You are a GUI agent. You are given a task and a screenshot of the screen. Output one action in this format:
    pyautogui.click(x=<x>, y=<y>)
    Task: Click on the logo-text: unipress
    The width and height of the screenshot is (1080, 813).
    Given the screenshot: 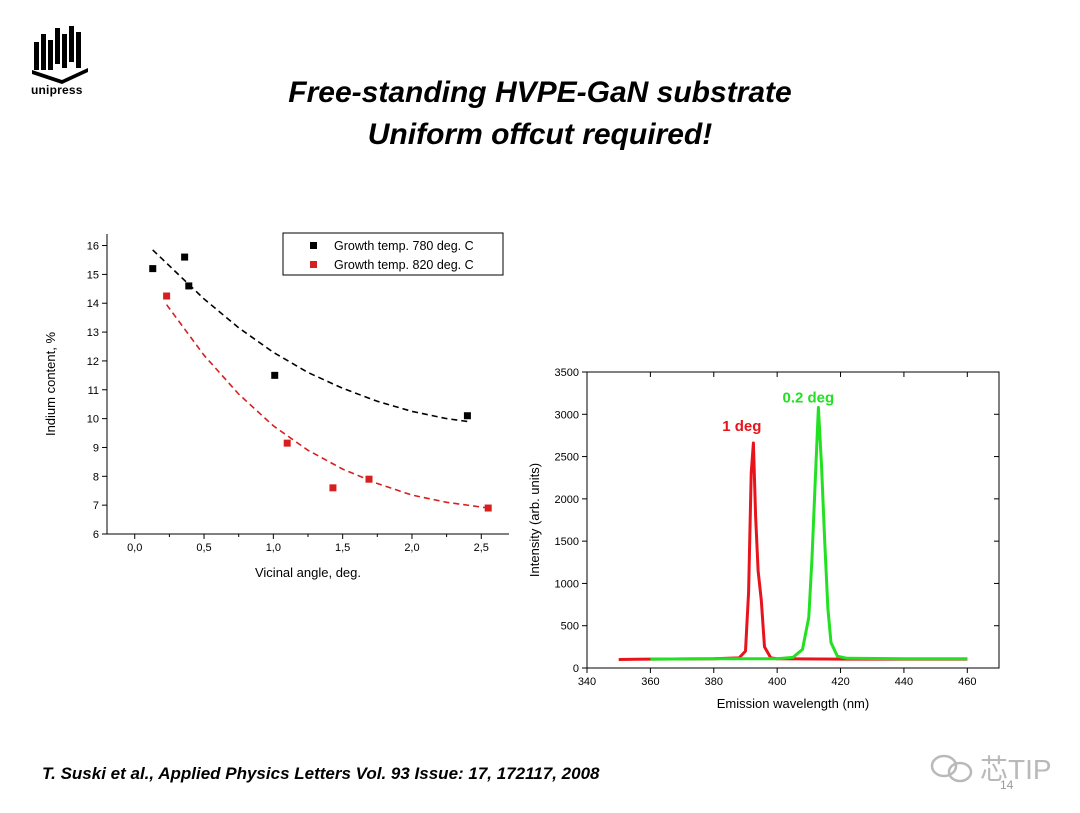 What is the action you would take?
    pyautogui.click(x=57, y=90)
    